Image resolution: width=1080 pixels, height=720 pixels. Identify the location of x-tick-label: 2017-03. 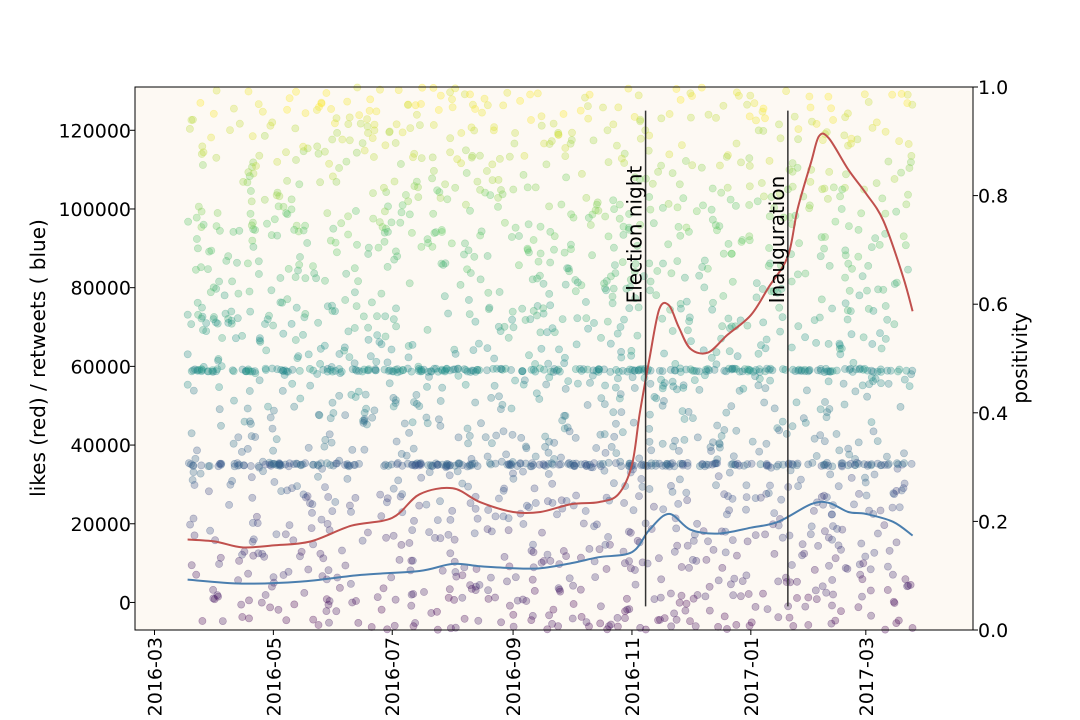
(867, 676).